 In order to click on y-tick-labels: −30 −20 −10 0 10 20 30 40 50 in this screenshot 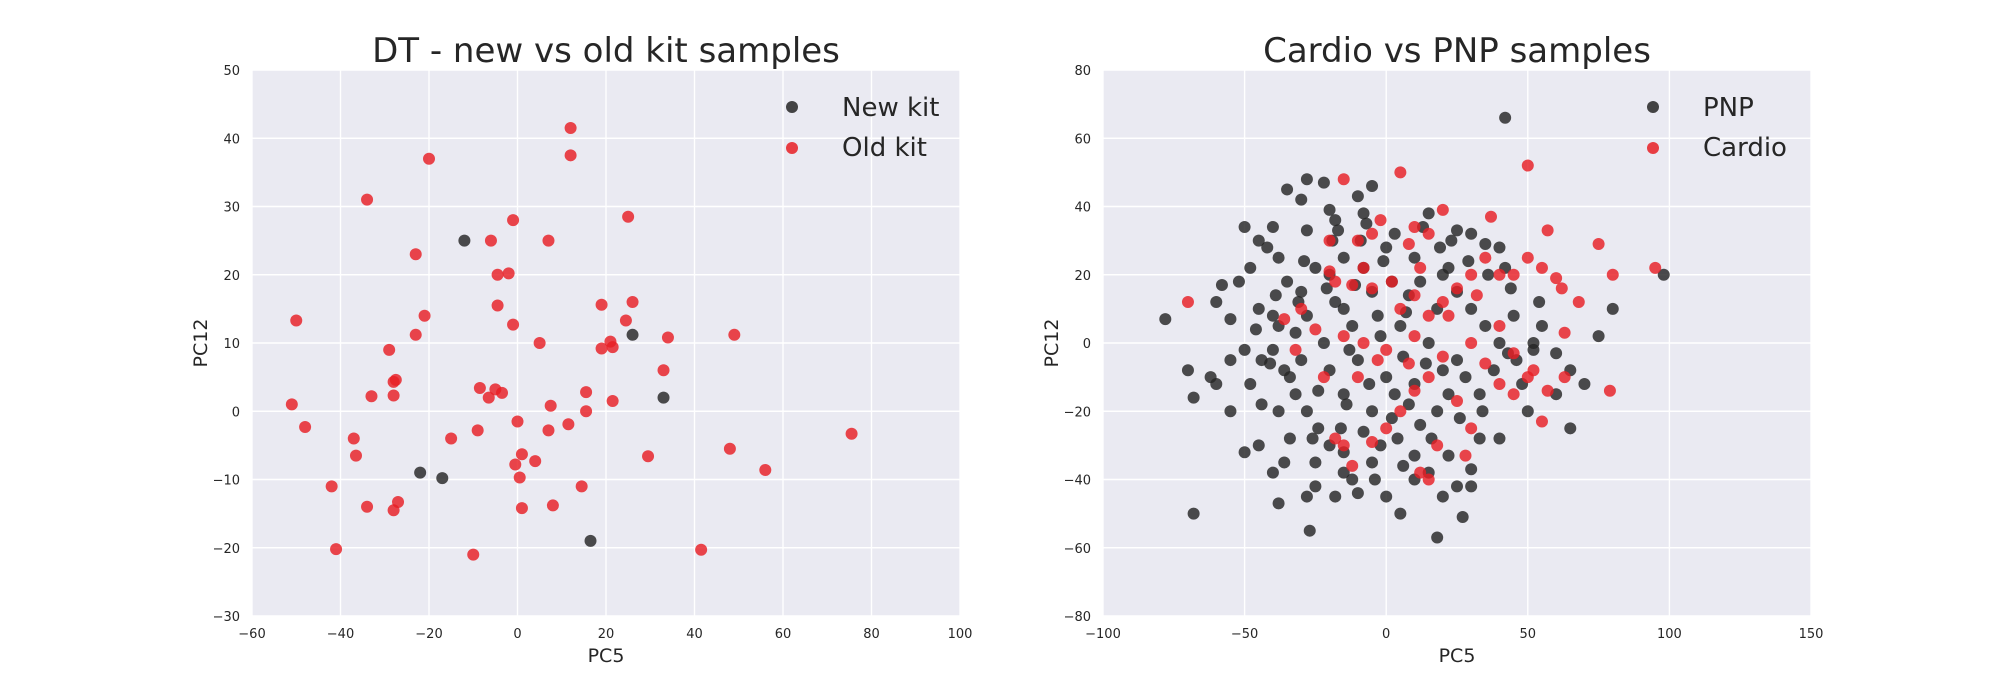, I will do `click(226, 344)`.